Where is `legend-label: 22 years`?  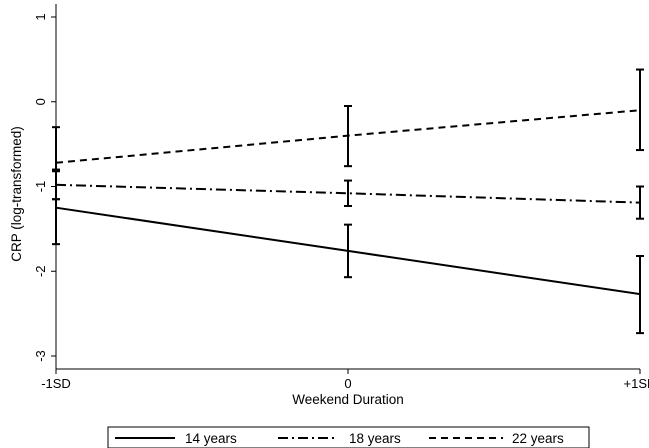
legend-label: 22 years is located at coordinates (538, 438).